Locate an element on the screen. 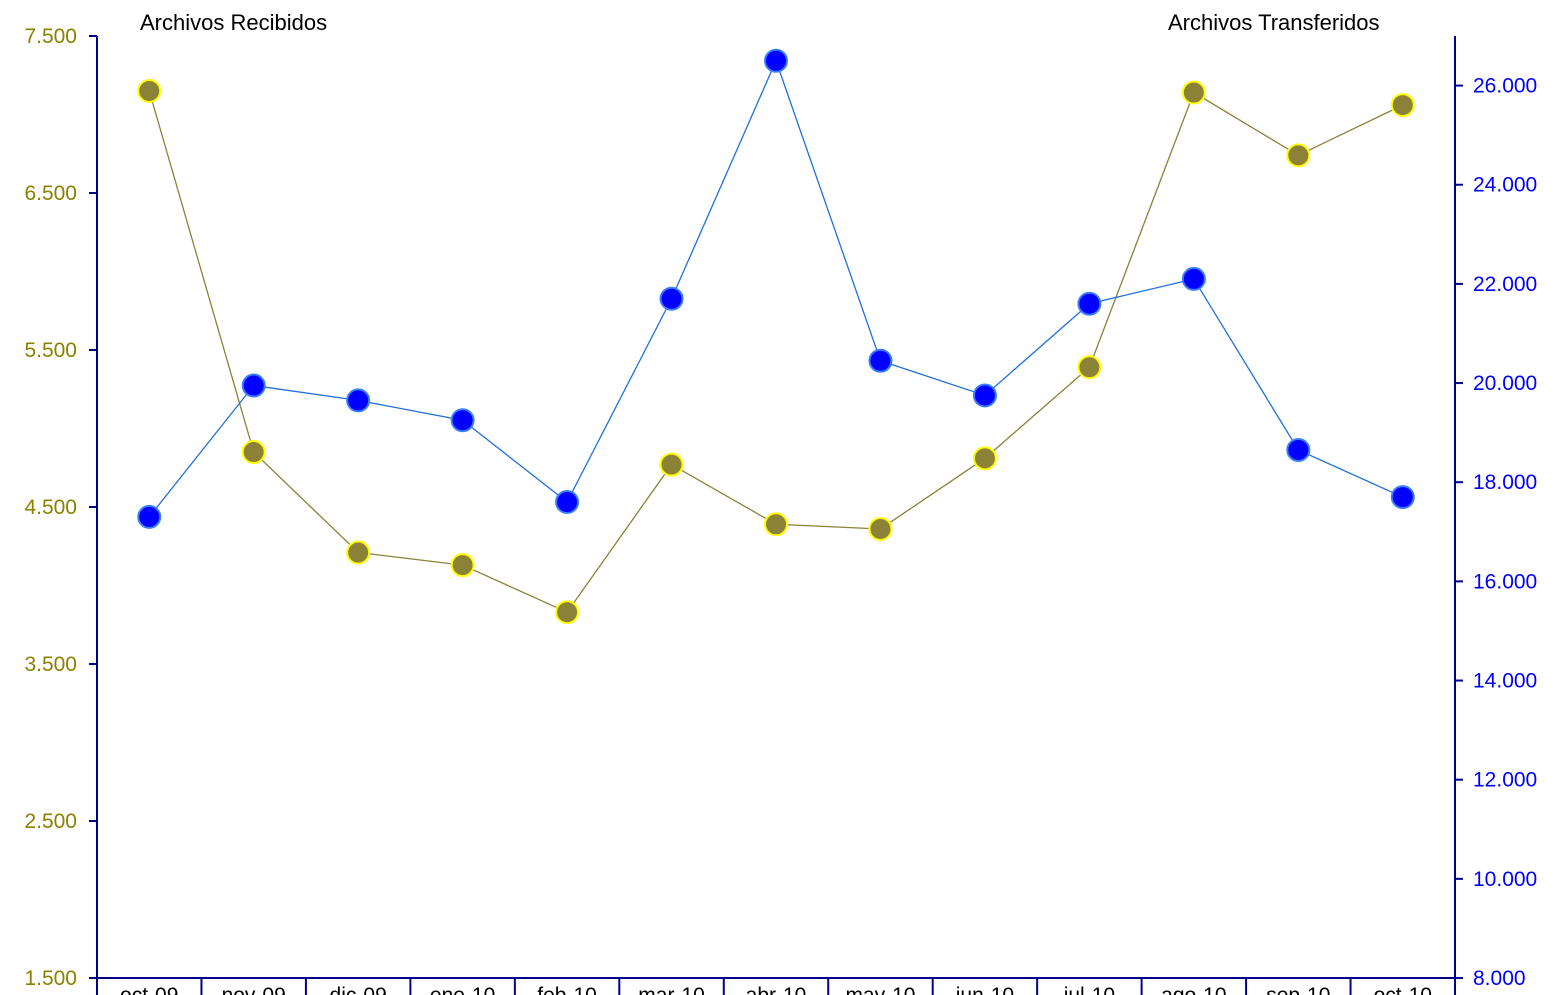 This screenshot has width=1556, height=995. right-y-tick-label: 12.000 is located at coordinates (1505, 780).